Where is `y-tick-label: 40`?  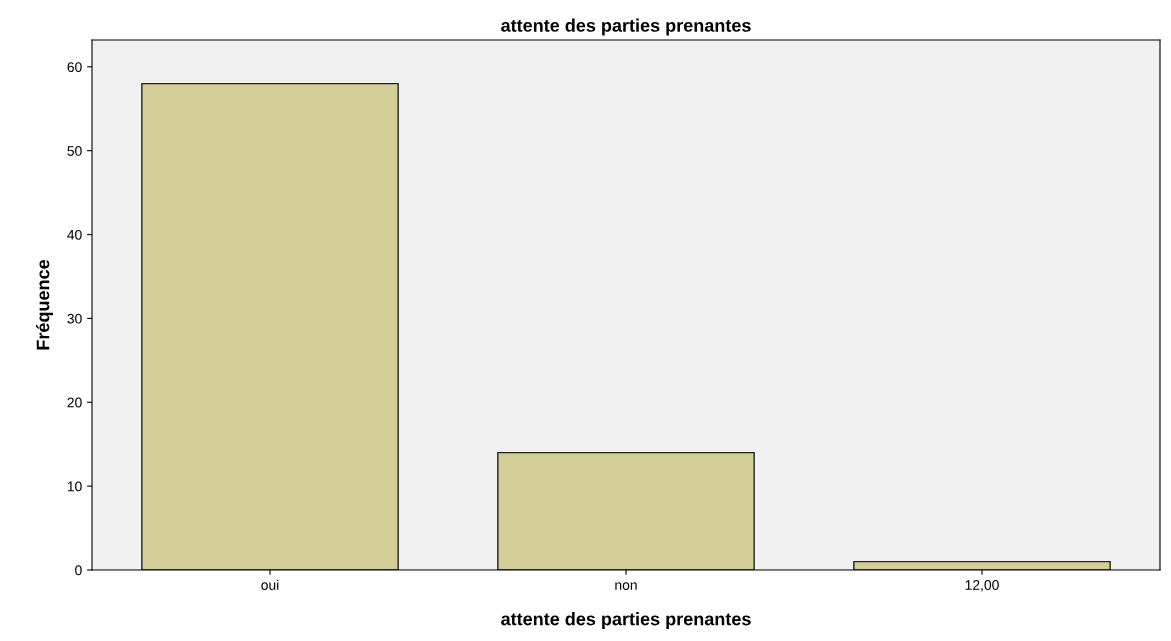
y-tick-label: 40 is located at coordinates (74, 234).